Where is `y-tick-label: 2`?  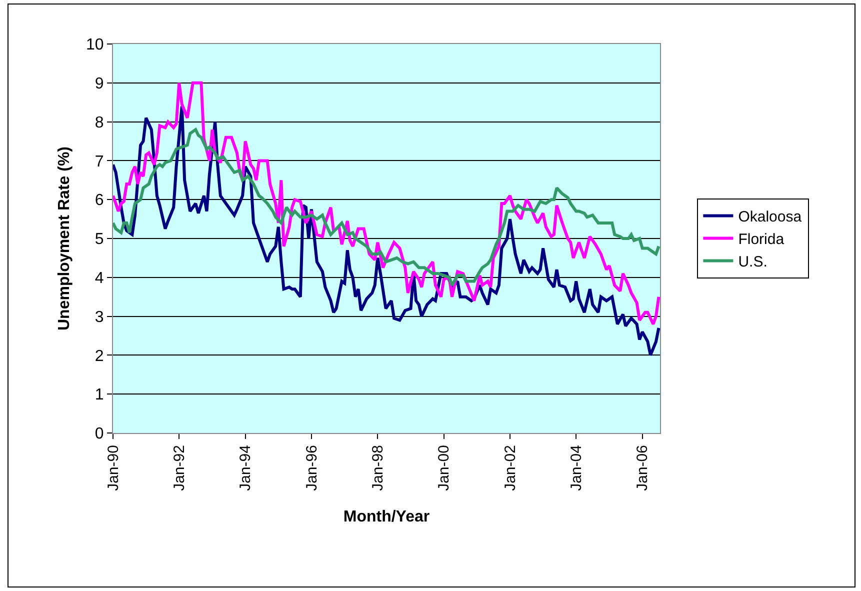
y-tick-label: 2 is located at coordinates (99, 356).